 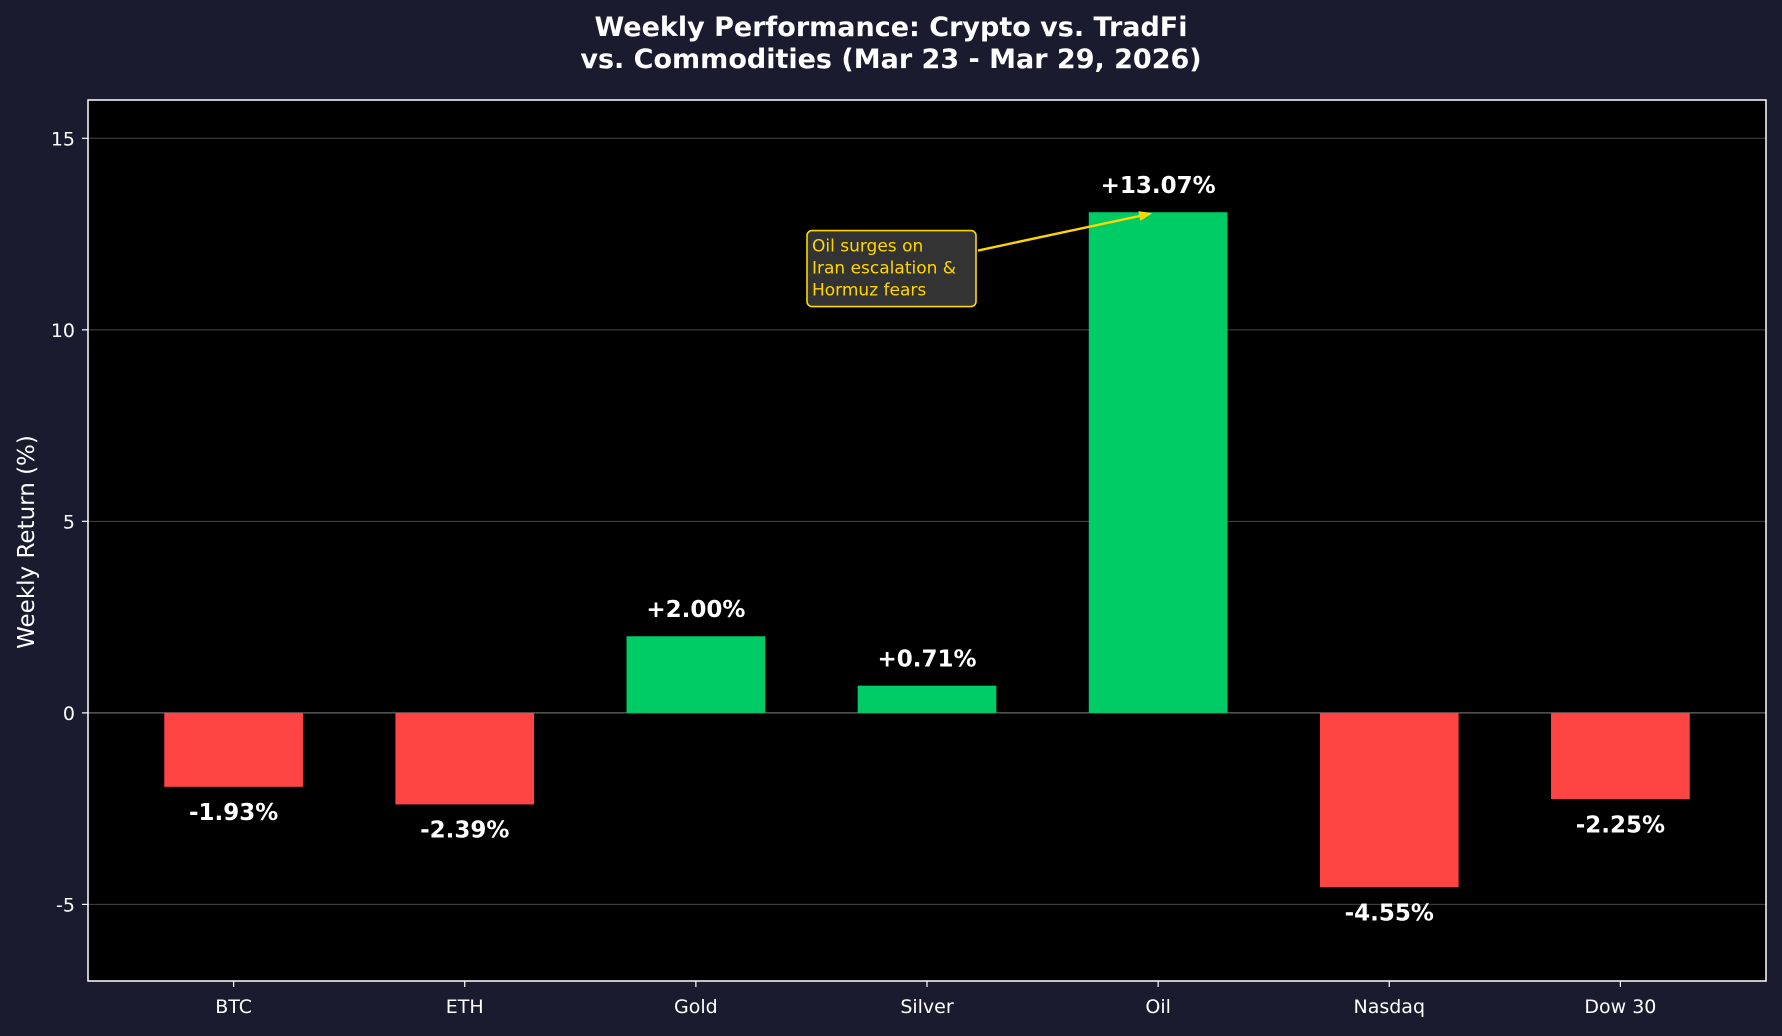 I want to click on y-tick-label: 5, so click(x=69, y=522).